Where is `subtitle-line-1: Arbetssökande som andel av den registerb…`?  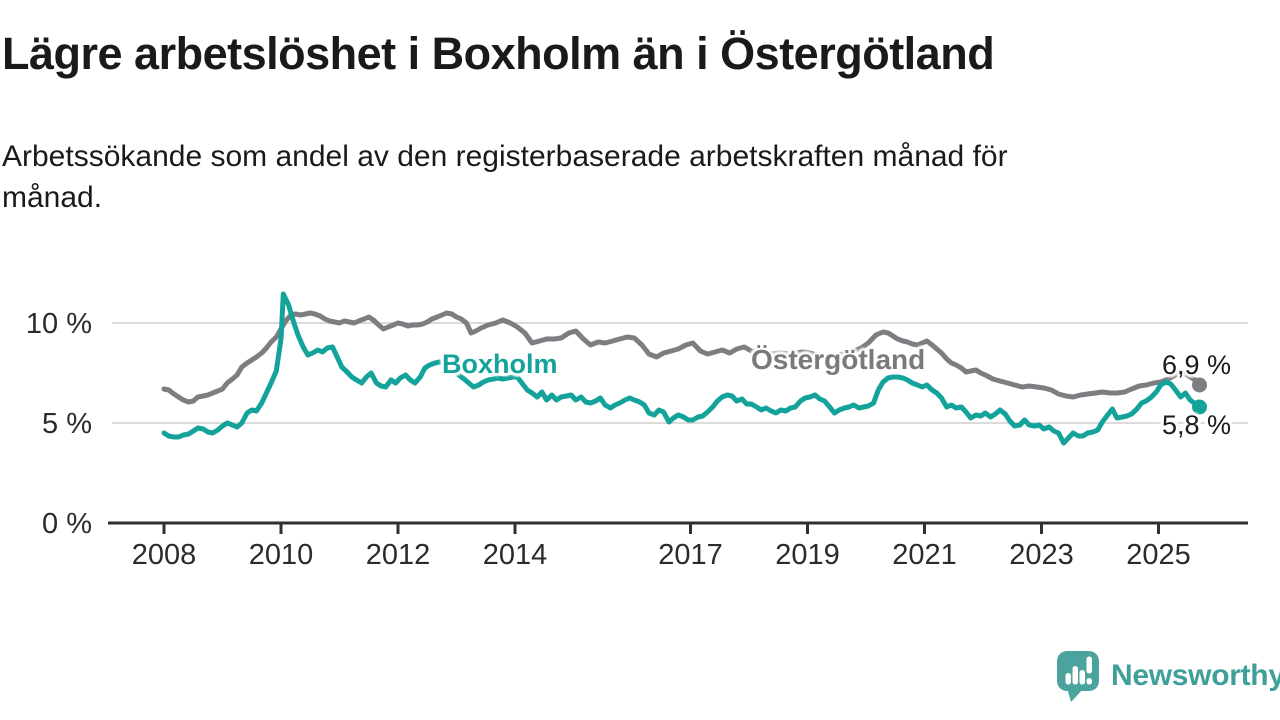
subtitle-line-1: Arbetssökande som andel av den registerb… is located at coordinates (505, 156).